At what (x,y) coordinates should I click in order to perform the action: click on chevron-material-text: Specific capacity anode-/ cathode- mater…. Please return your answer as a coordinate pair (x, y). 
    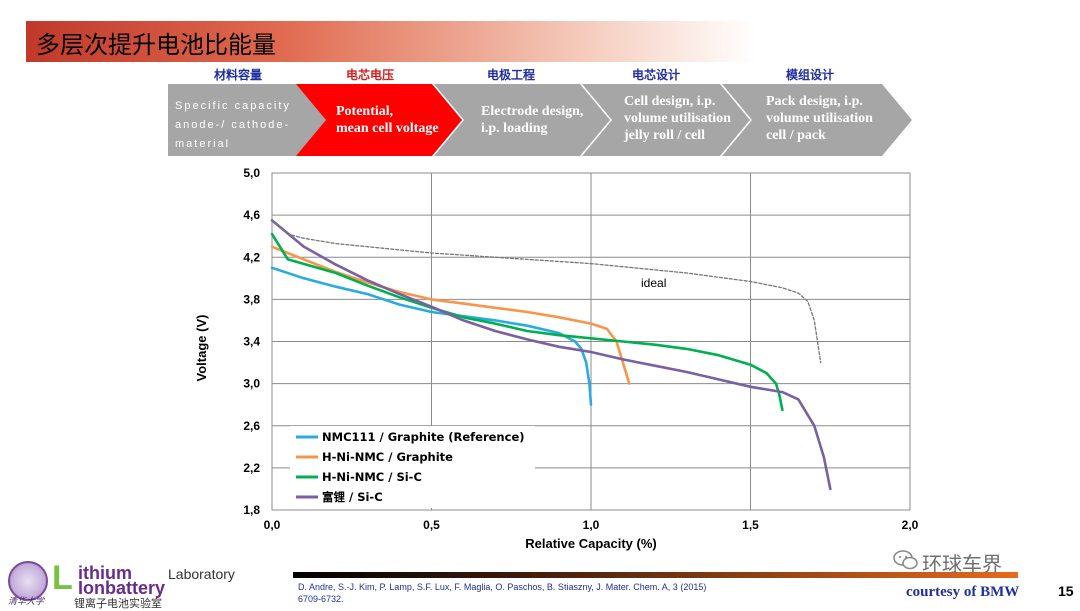
    Looking at the image, I should click on (233, 125).